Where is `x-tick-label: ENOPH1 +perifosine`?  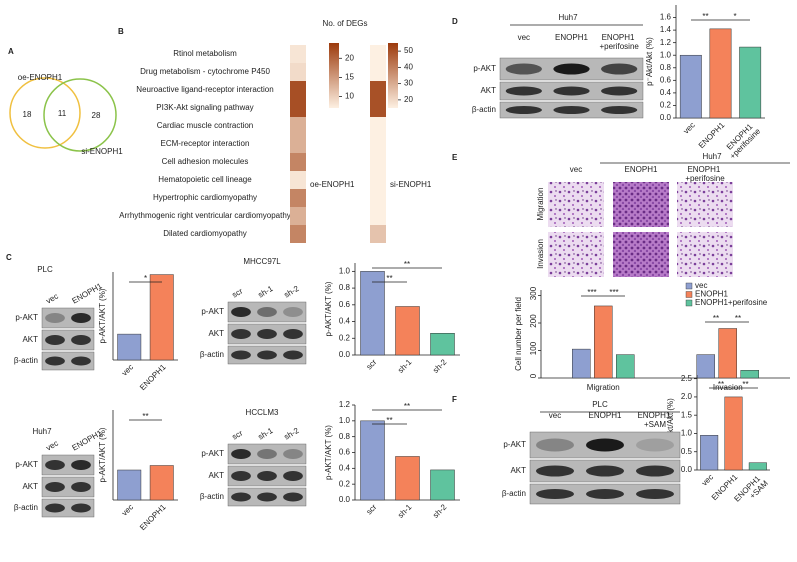
x-tick-label: ENOPH1 +perifosine is located at coordinates (742, 140).